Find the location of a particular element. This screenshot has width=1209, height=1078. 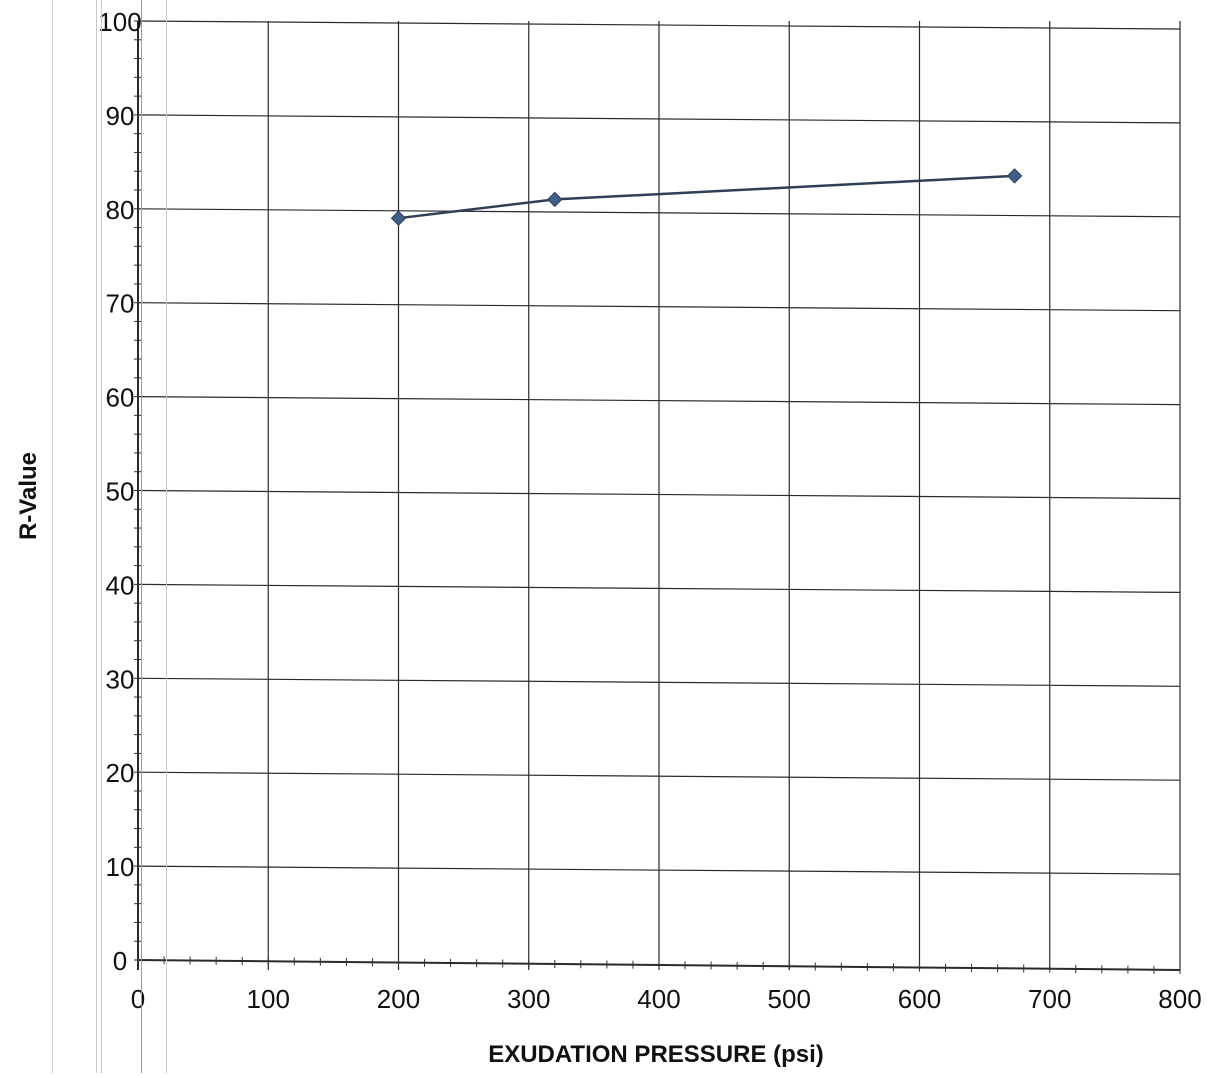

x-tick-label: 0 is located at coordinates (138, 999).